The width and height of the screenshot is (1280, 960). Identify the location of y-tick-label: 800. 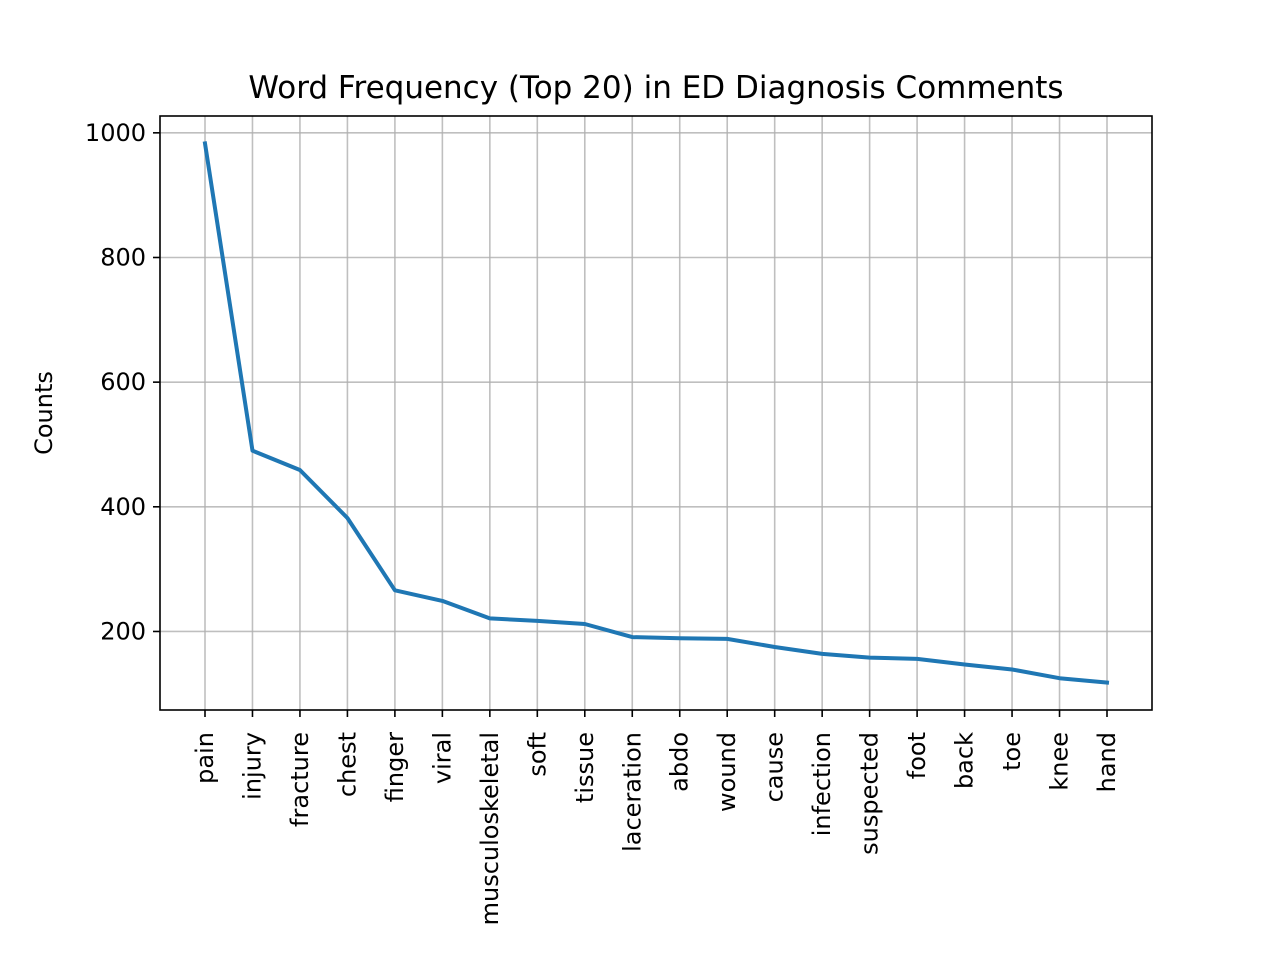
(123, 257).